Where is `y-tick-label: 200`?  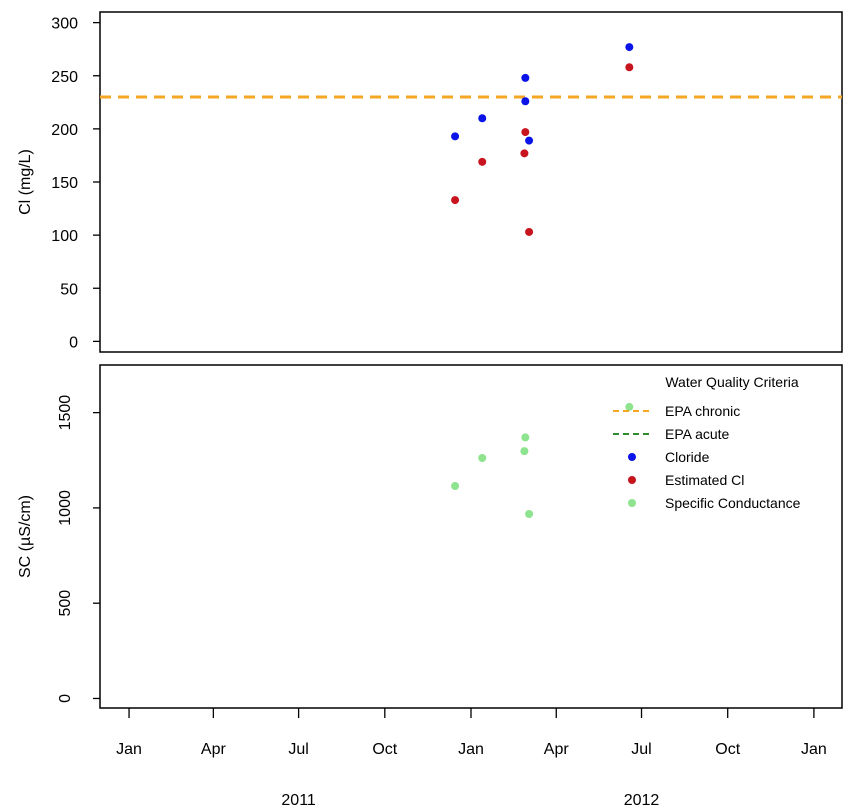
y-tick-label: 200 is located at coordinates (64, 130).